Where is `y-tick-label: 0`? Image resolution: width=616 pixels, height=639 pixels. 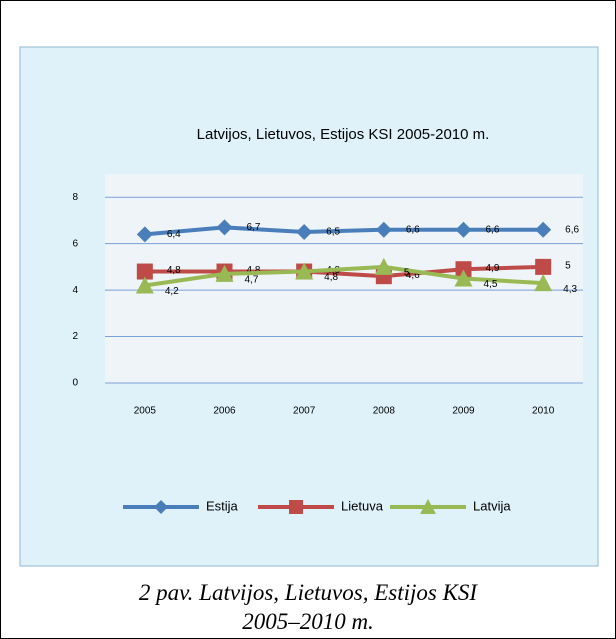
y-tick-label: 0 is located at coordinates (75, 383).